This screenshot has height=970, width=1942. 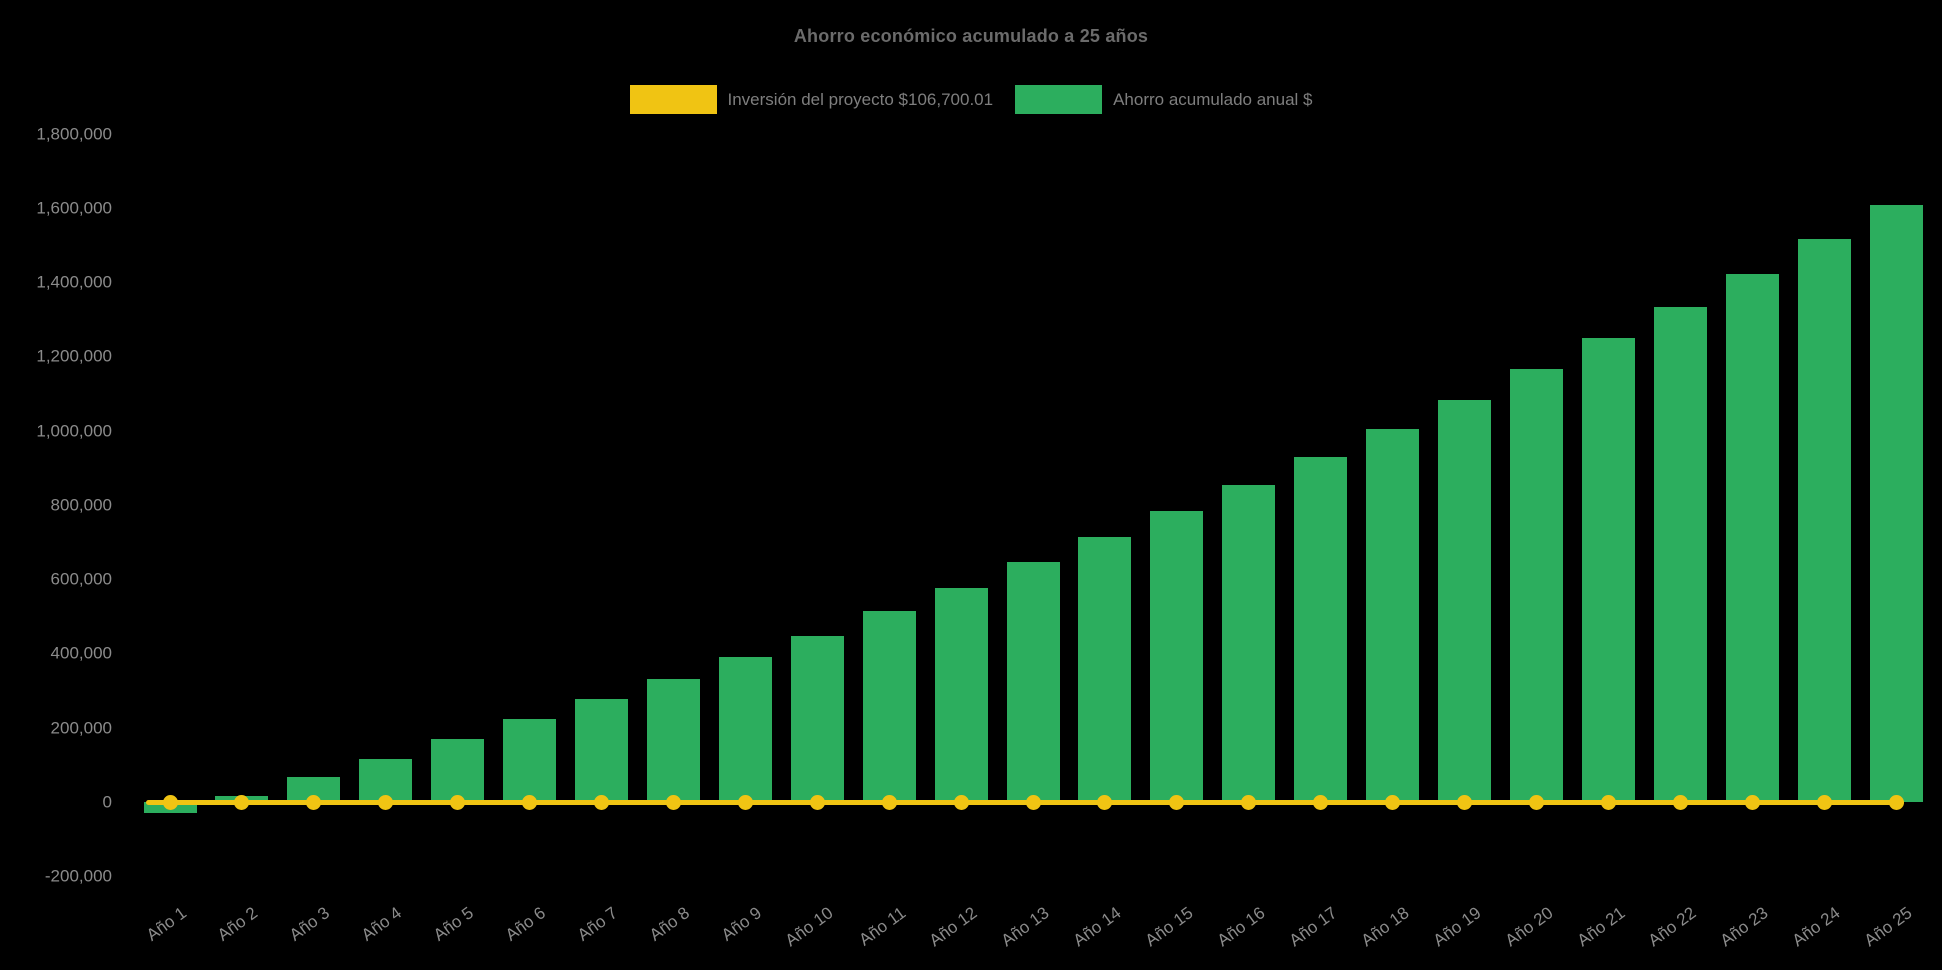 I want to click on legend-item-ahorro: Ahorro acumulado anual $, so click(x=1164, y=99).